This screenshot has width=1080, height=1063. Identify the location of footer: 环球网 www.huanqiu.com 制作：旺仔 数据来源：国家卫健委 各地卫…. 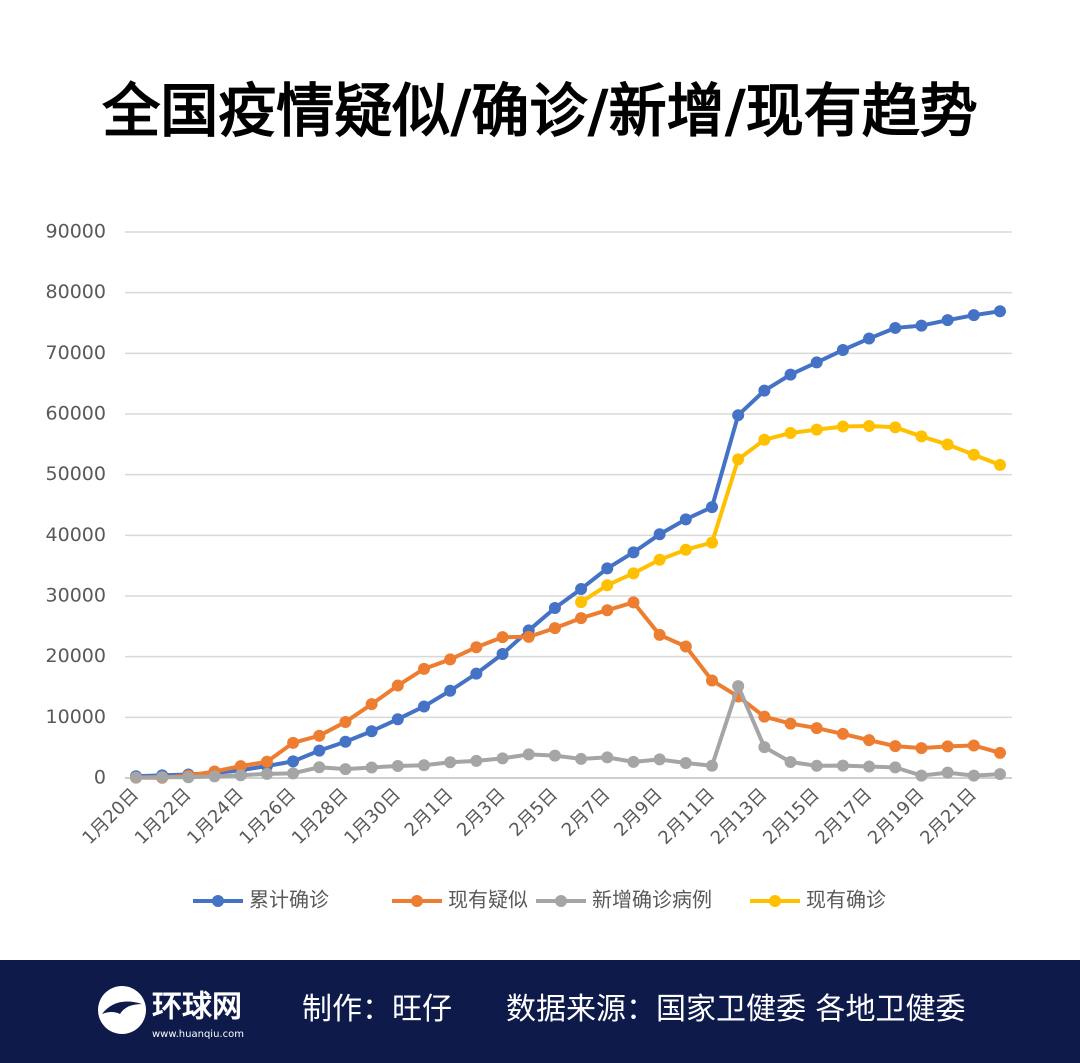
(540, 1011).